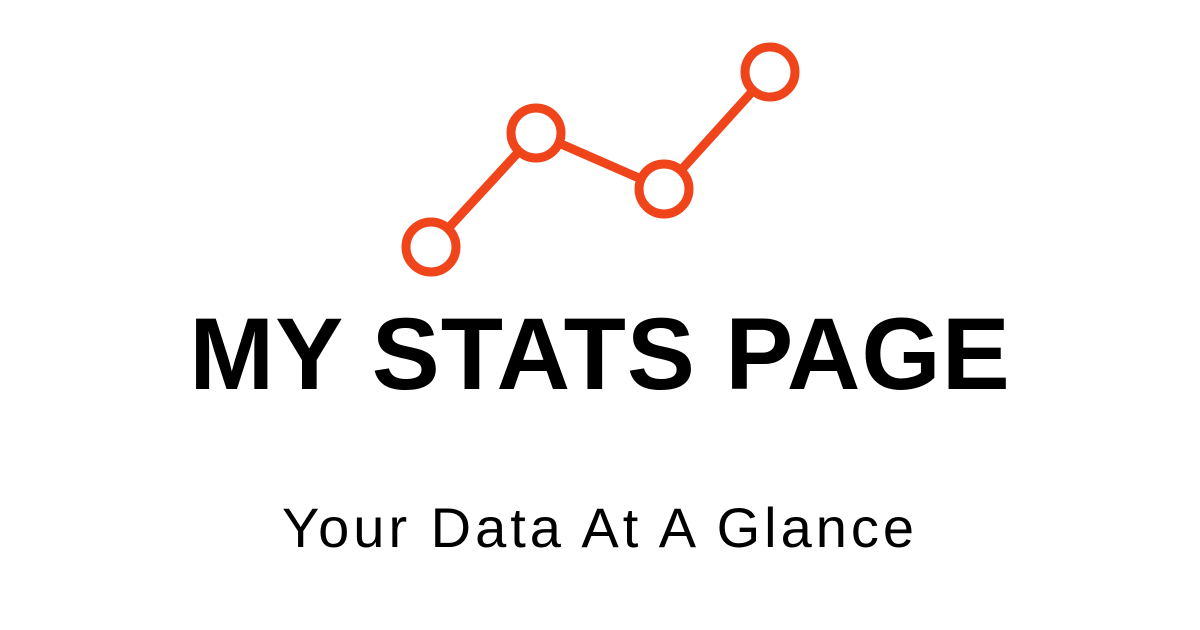 This screenshot has width=1200, height=630. What do you see at coordinates (600, 527) in the screenshot?
I see `page-subtitle: Your Data At A Glance` at bounding box center [600, 527].